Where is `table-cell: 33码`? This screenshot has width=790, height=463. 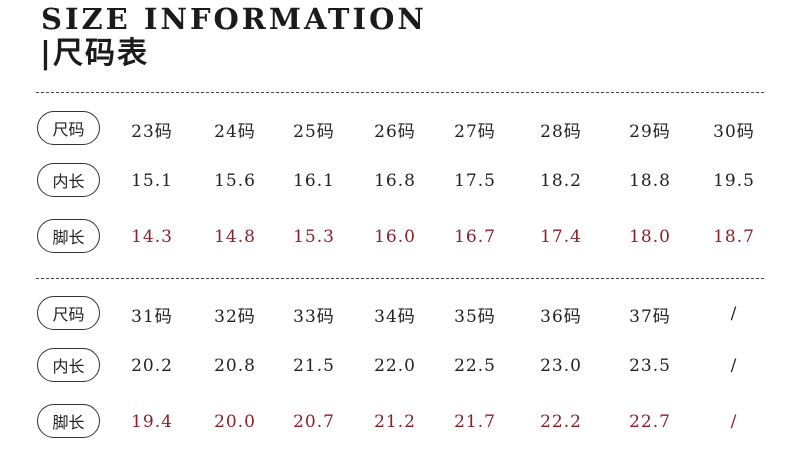
table-cell: 33码 is located at coordinates (314, 316).